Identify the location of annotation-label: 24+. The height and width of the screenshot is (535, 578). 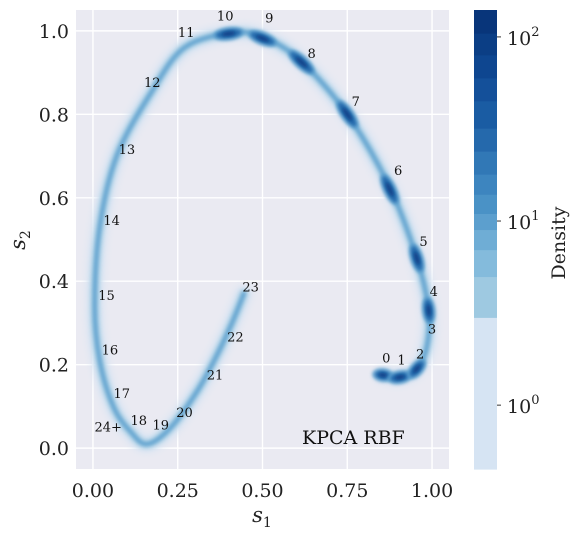
(107, 427).